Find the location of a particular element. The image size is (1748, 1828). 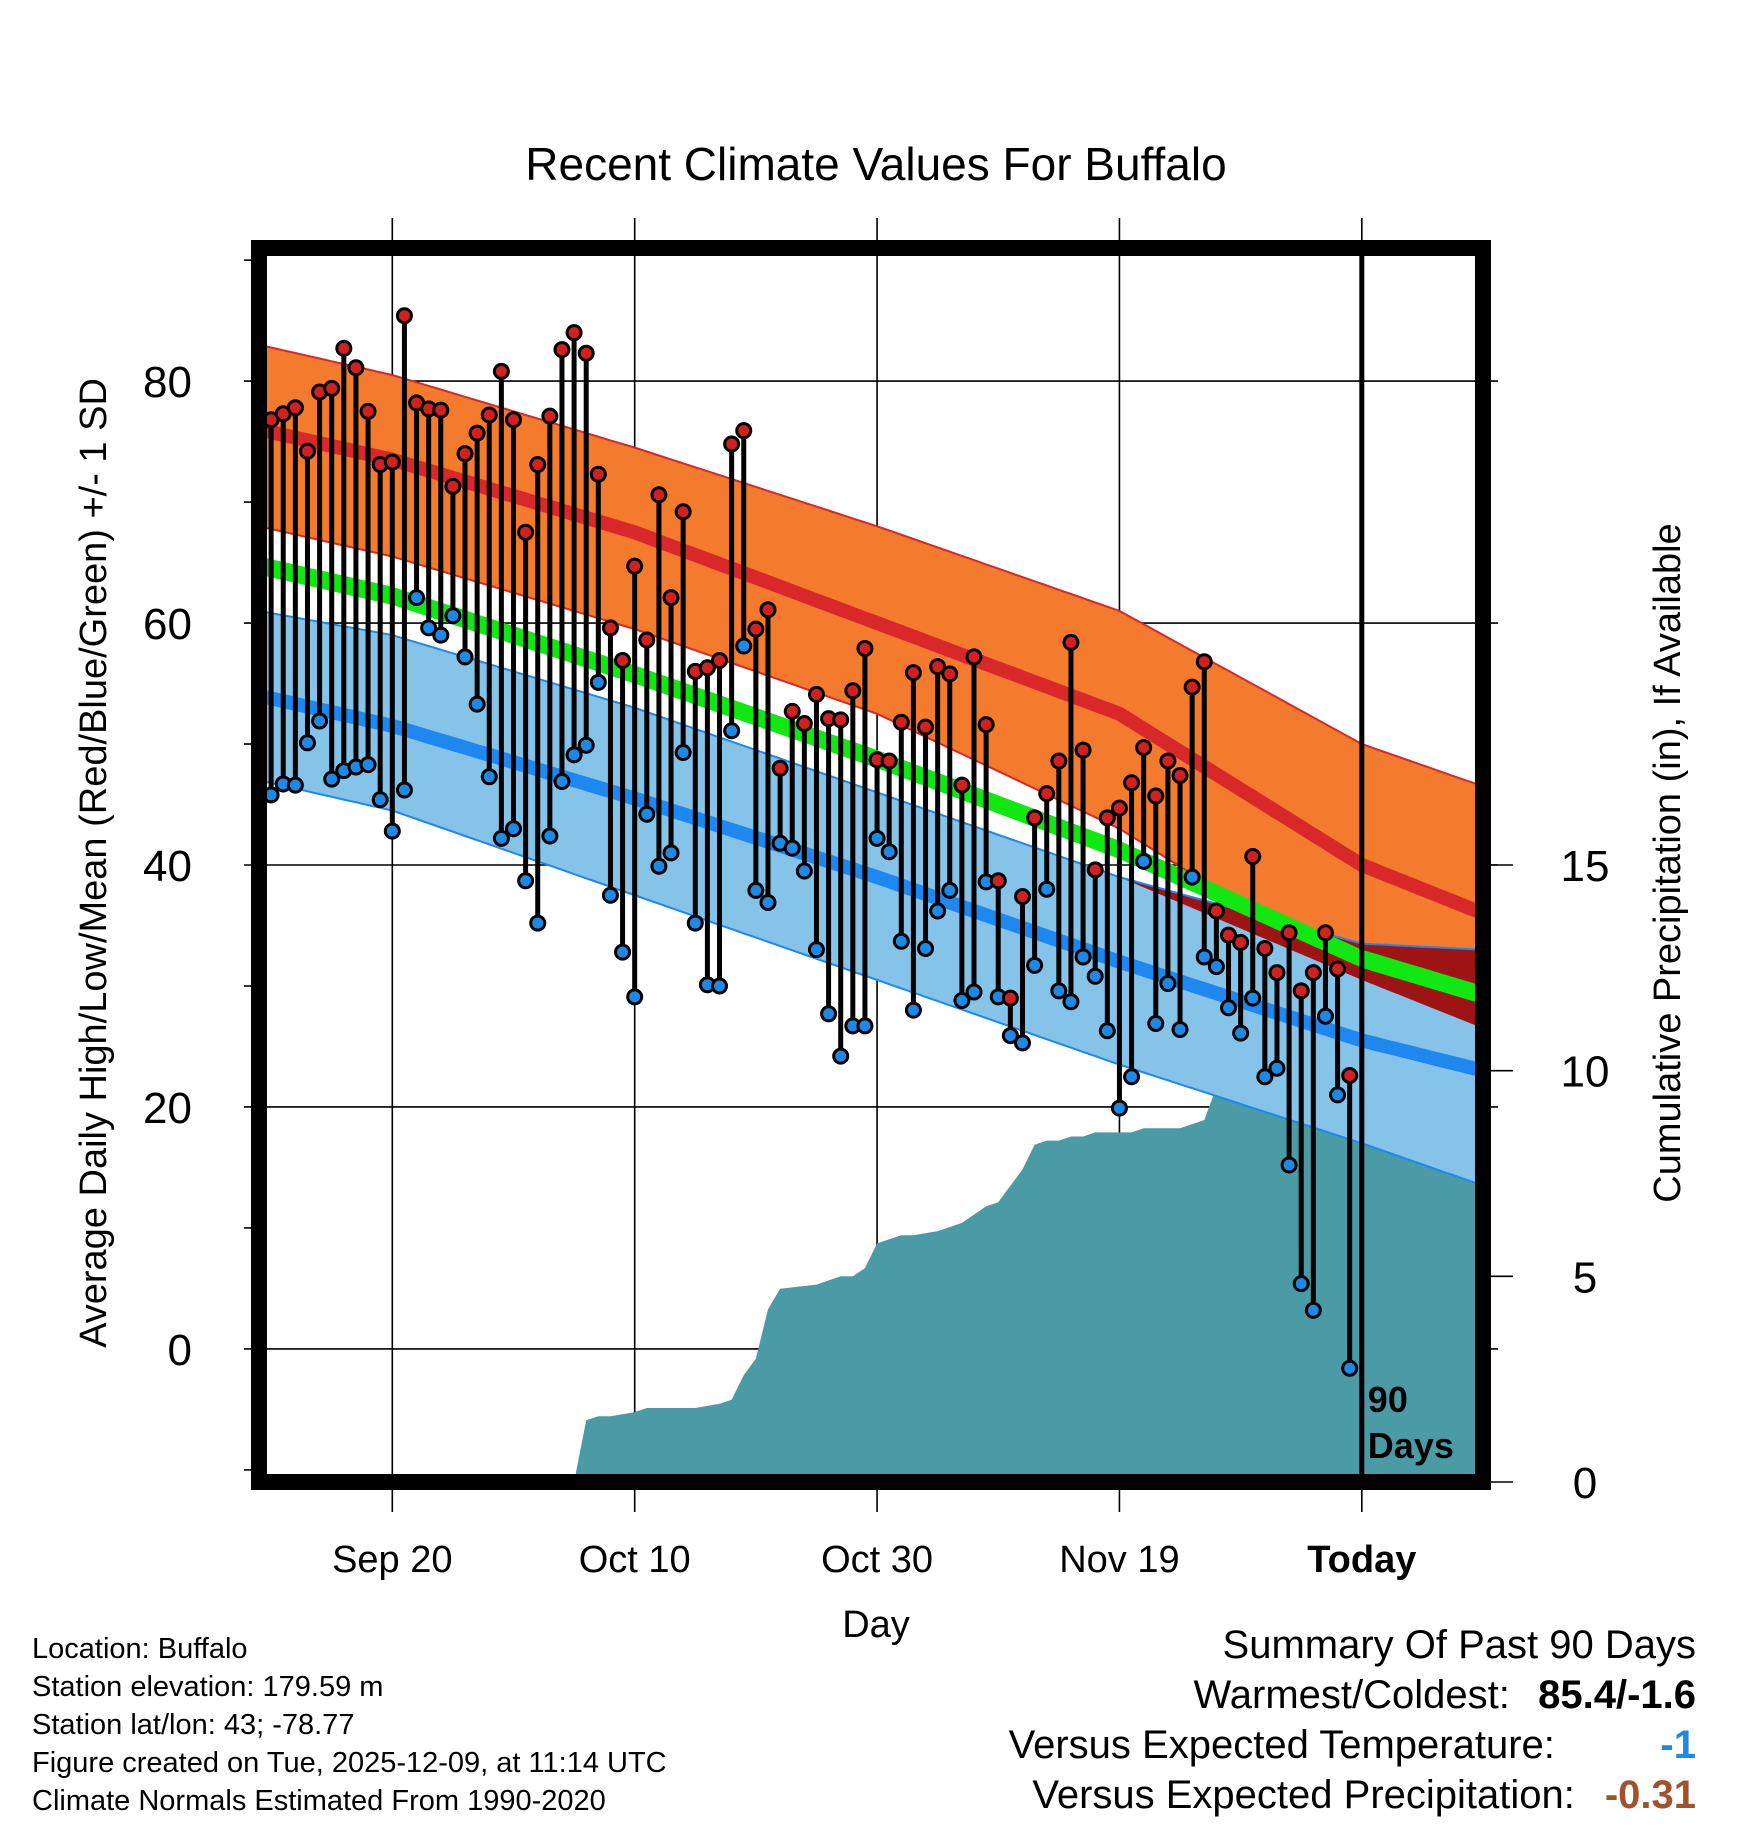

y-tick-label: 60 is located at coordinates (167, 624).